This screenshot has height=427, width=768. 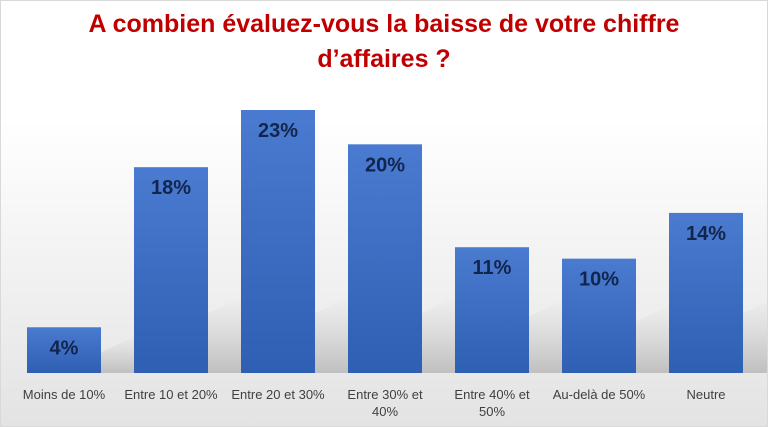 What do you see at coordinates (492, 394) in the screenshot?
I see `category-label: Entre 40% et` at bounding box center [492, 394].